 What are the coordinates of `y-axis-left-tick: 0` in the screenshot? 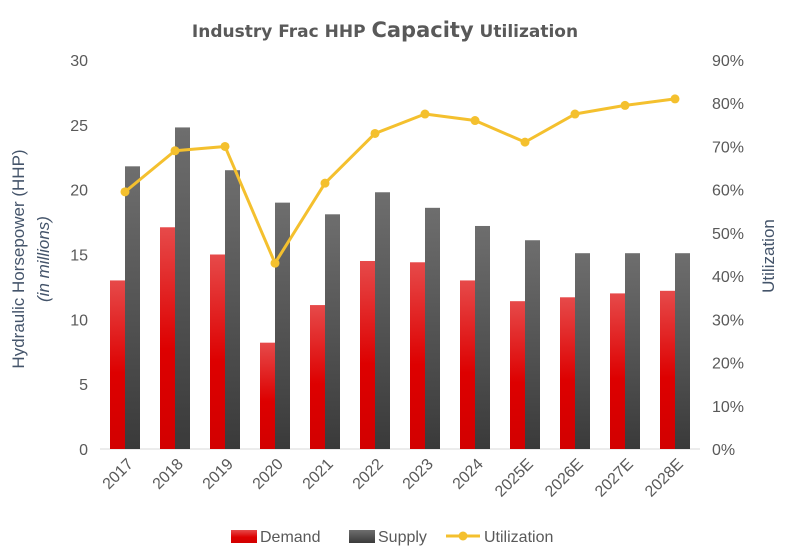 It's located at (83, 450).